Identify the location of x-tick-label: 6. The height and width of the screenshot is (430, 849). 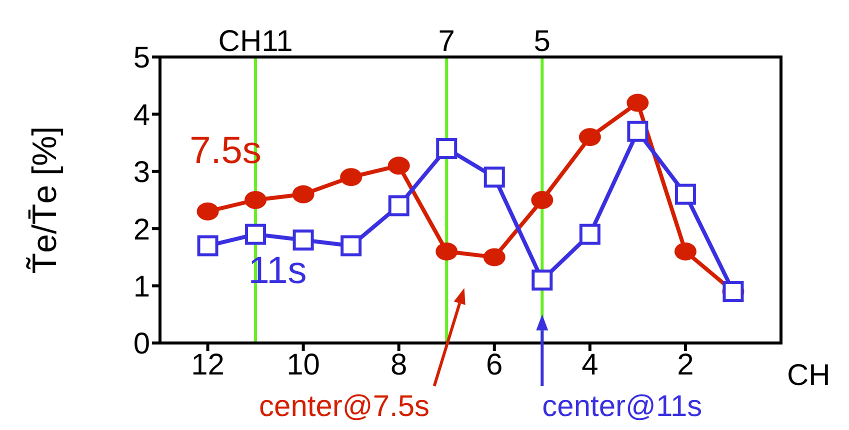
(494, 365).